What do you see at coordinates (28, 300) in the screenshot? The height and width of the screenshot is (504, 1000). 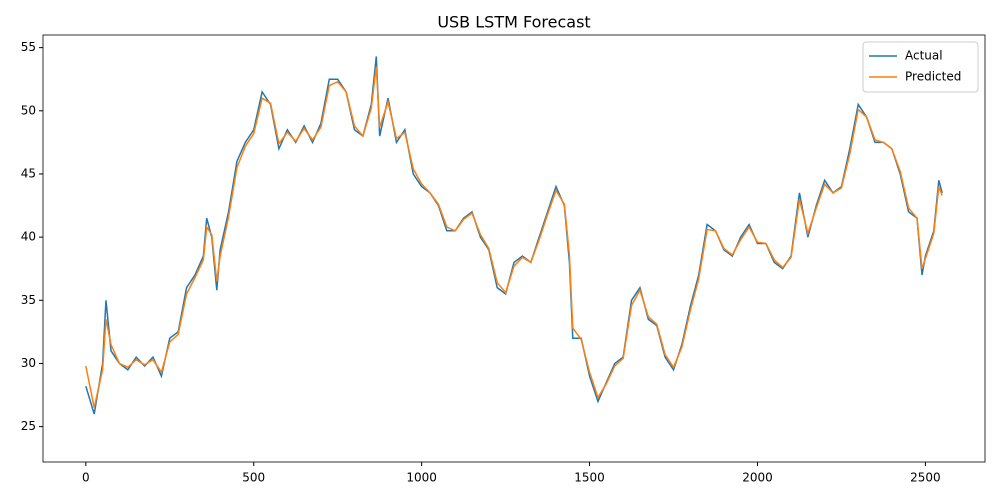 I see `y-tick-label: 35` at bounding box center [28, 300].